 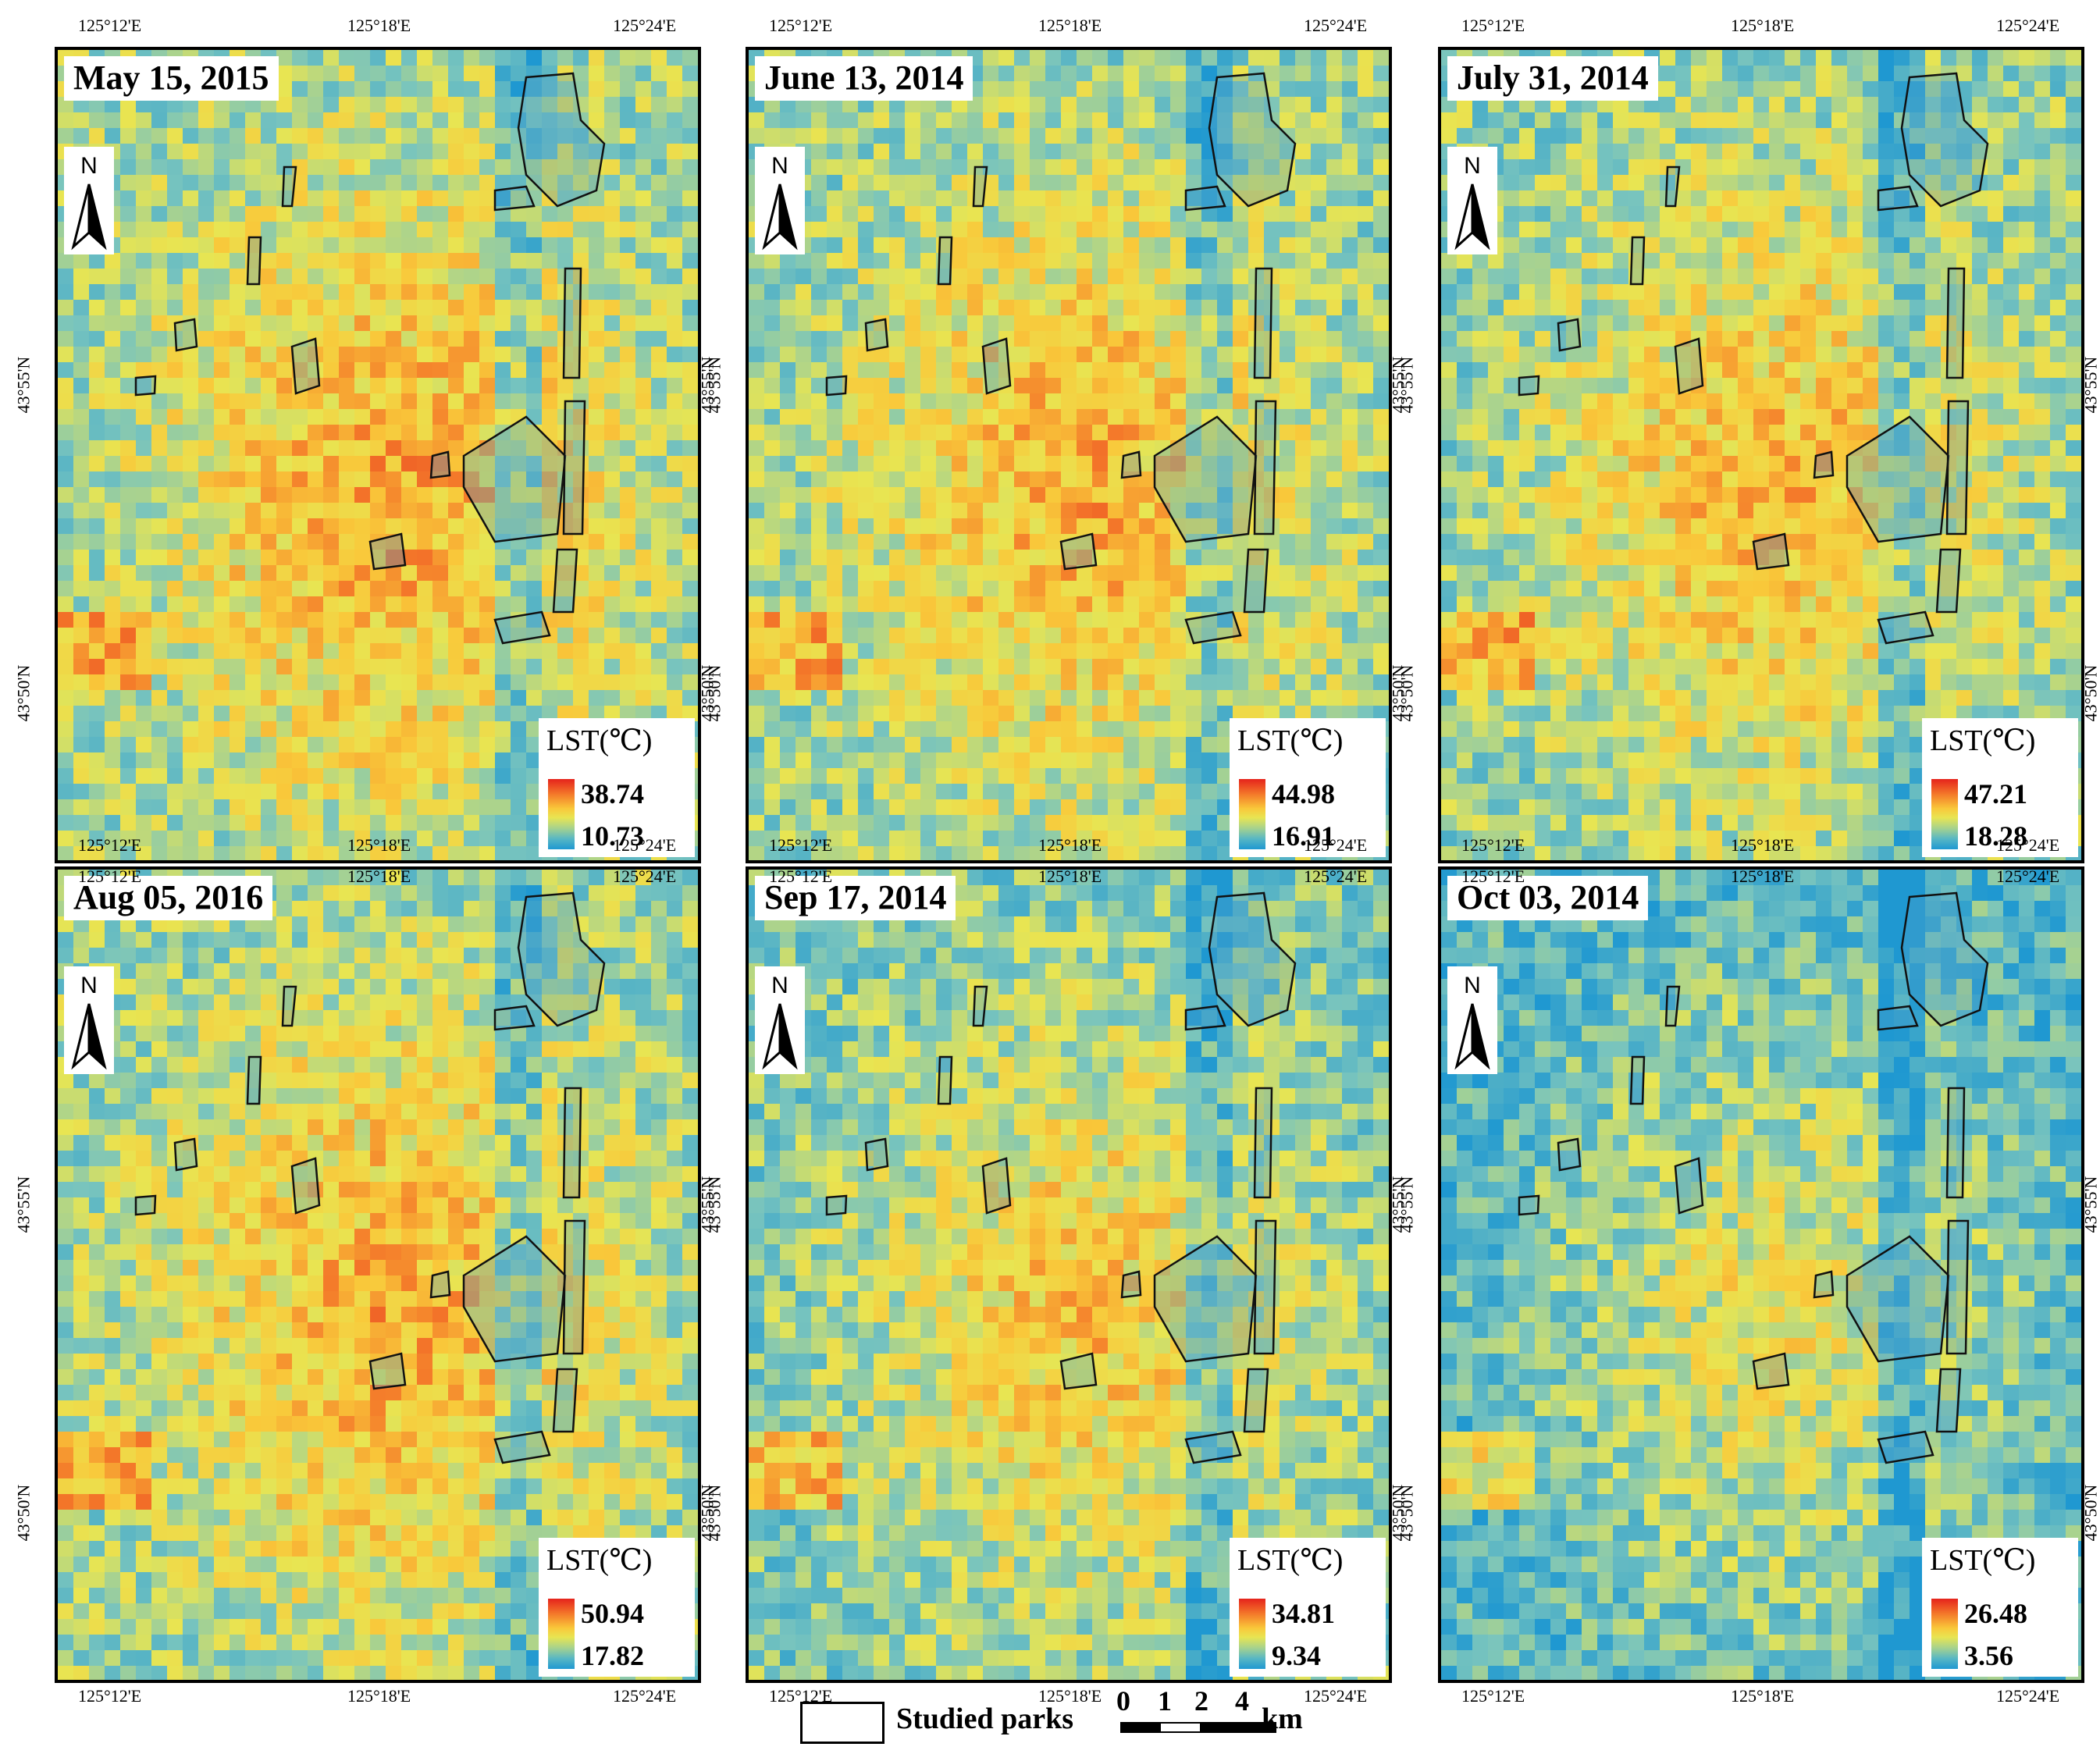 I want to click on scale-segment-b, so click(x=1238, y=1727).